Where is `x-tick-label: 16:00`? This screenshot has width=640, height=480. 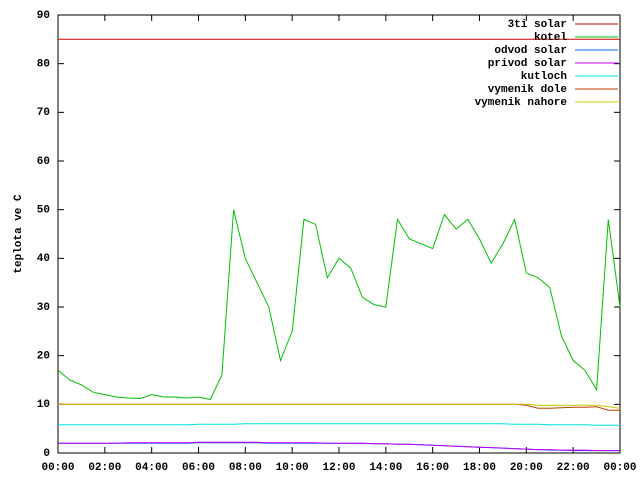 x-tick-label: 16:00 is located at coordinates (432, 468).